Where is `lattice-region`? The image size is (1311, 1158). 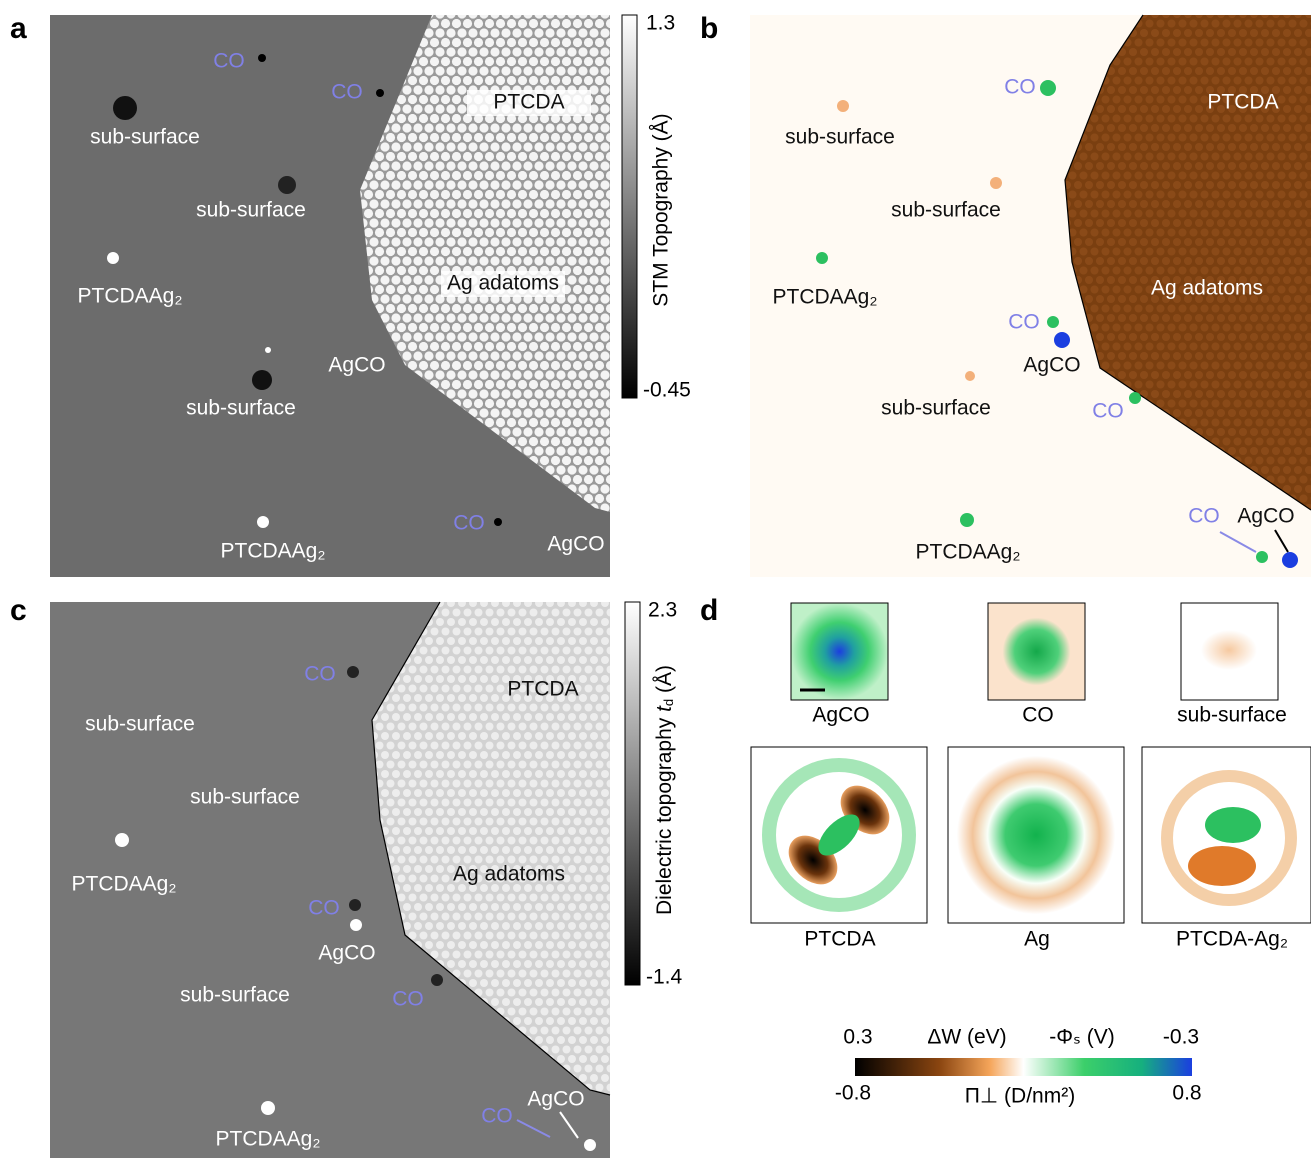
lattice-region is located at coordinates (485, 263).